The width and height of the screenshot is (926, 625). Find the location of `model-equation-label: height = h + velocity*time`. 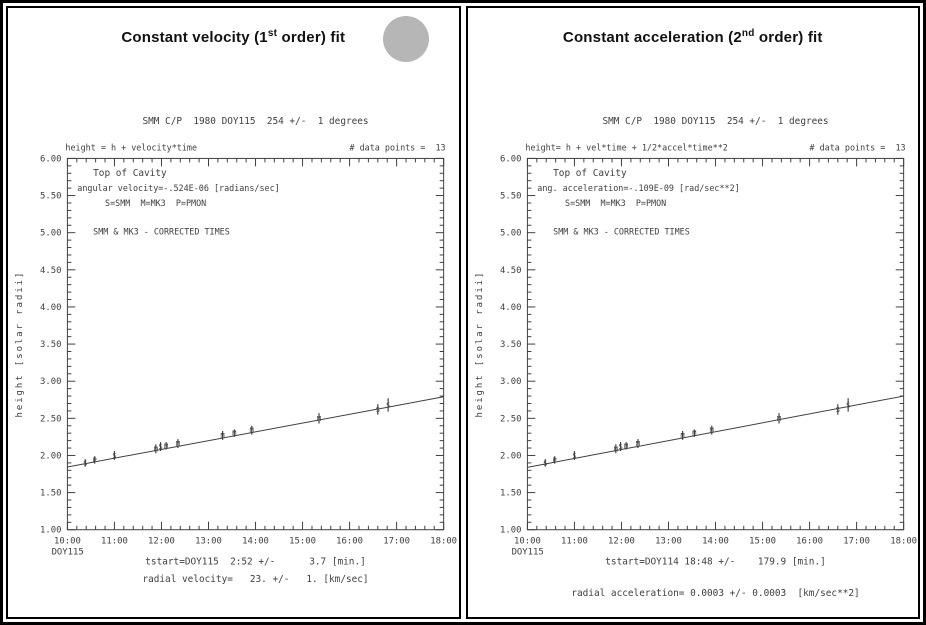

model-equation-label: height = h + velocity*time is located at coordinates (131, 148).